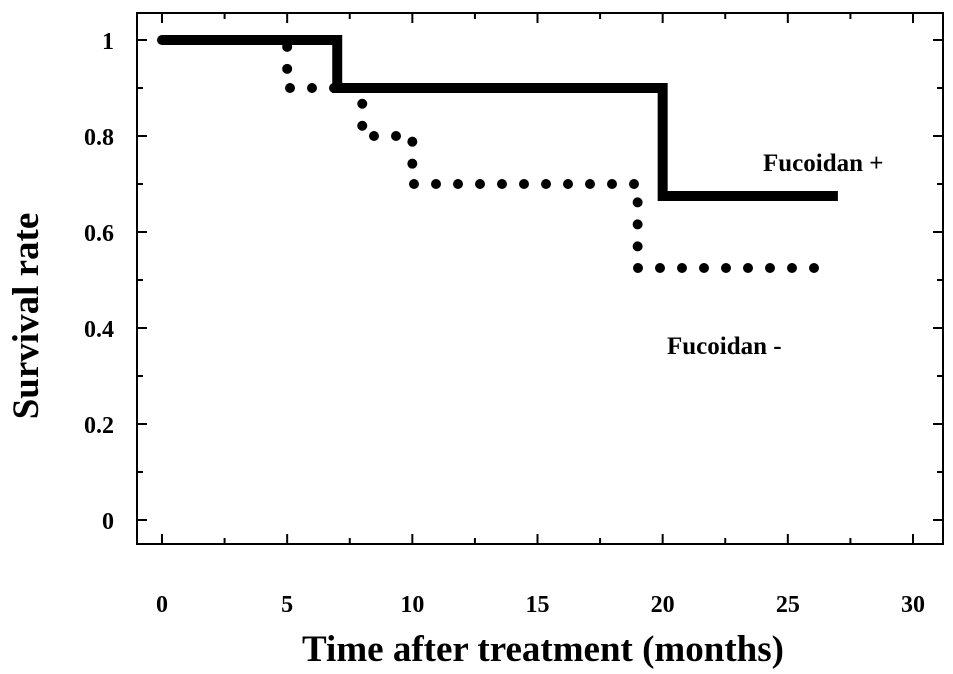 This screenshot has height=674, width=953. Describe the element at coordinates (108, 522) in the screenshot. I see `y-tick-label: 0` at that location.